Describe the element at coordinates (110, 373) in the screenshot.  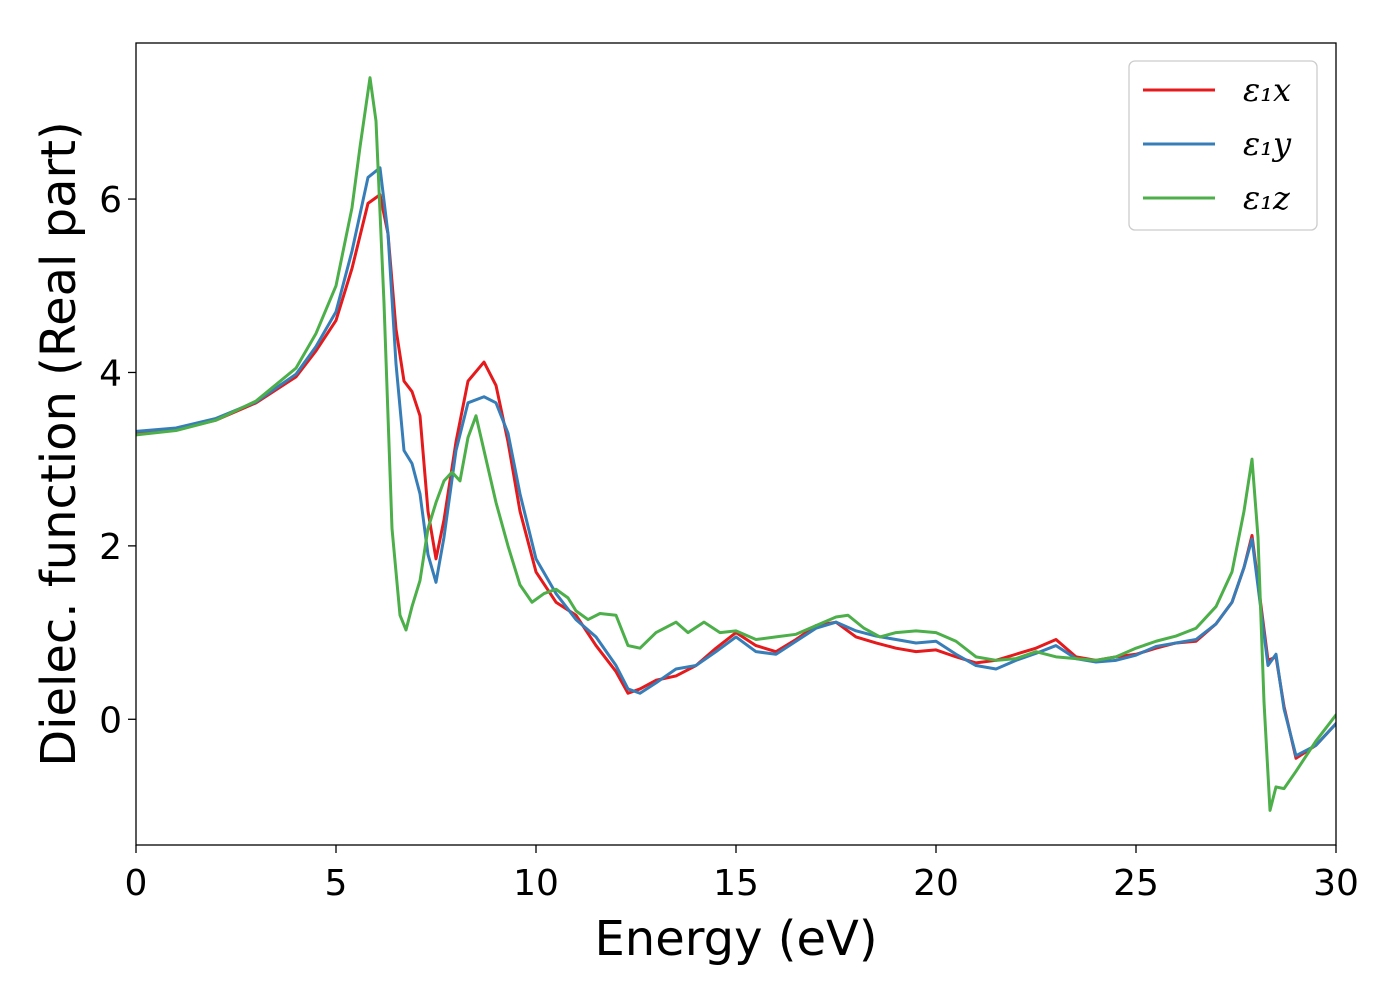
I see `y-tick-label: 4` at that location.